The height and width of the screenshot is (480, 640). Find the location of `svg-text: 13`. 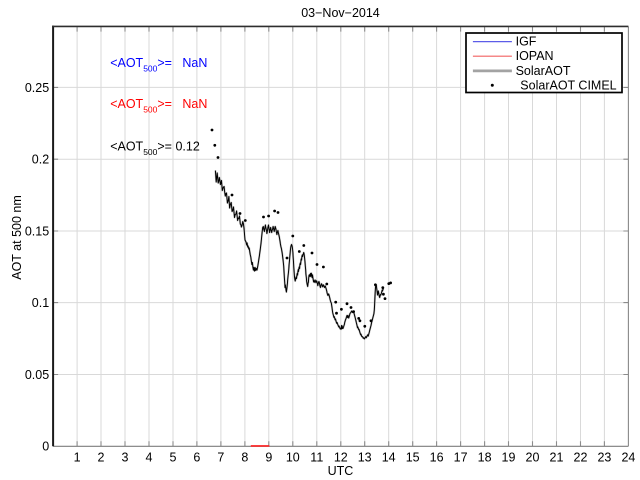

svg-text: 13 is located at coordinates (365, 458).